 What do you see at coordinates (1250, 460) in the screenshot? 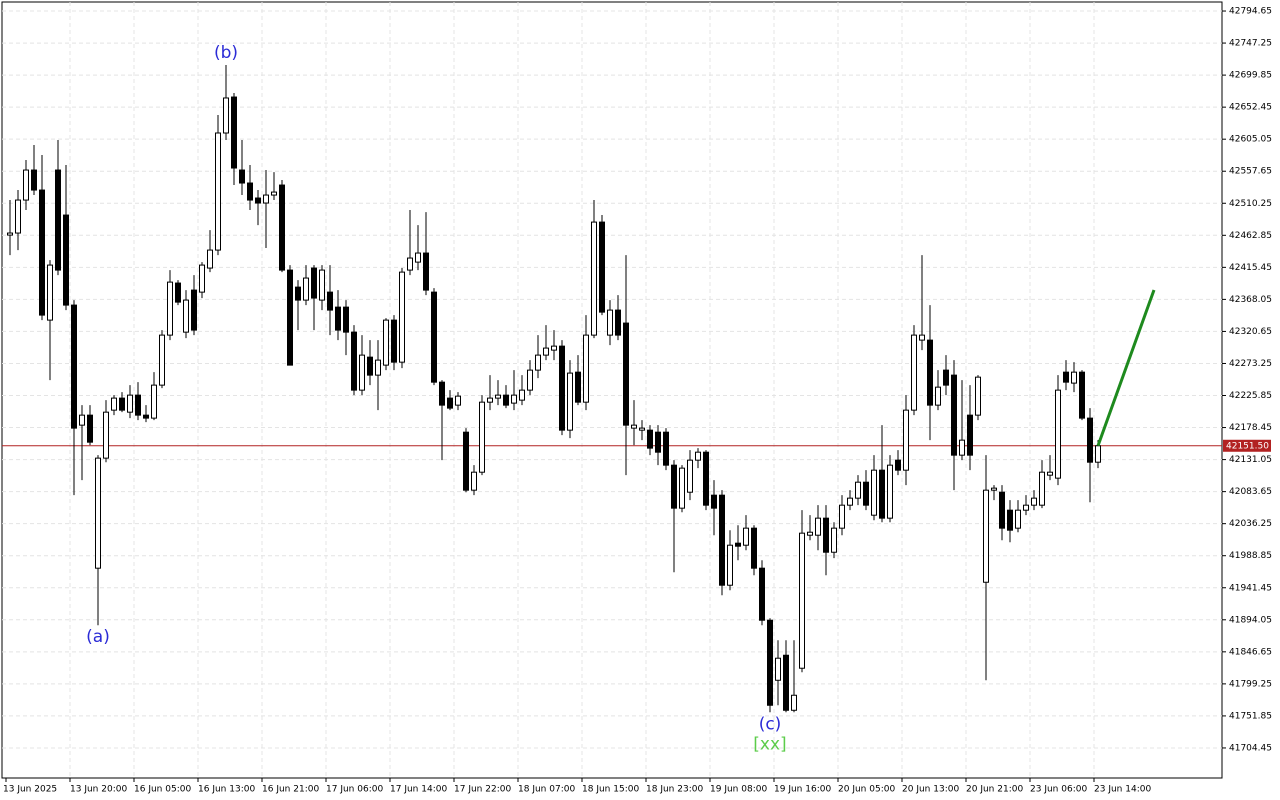
I see `y-tick-label: 42131.05` at bounding box center [1250, 460].